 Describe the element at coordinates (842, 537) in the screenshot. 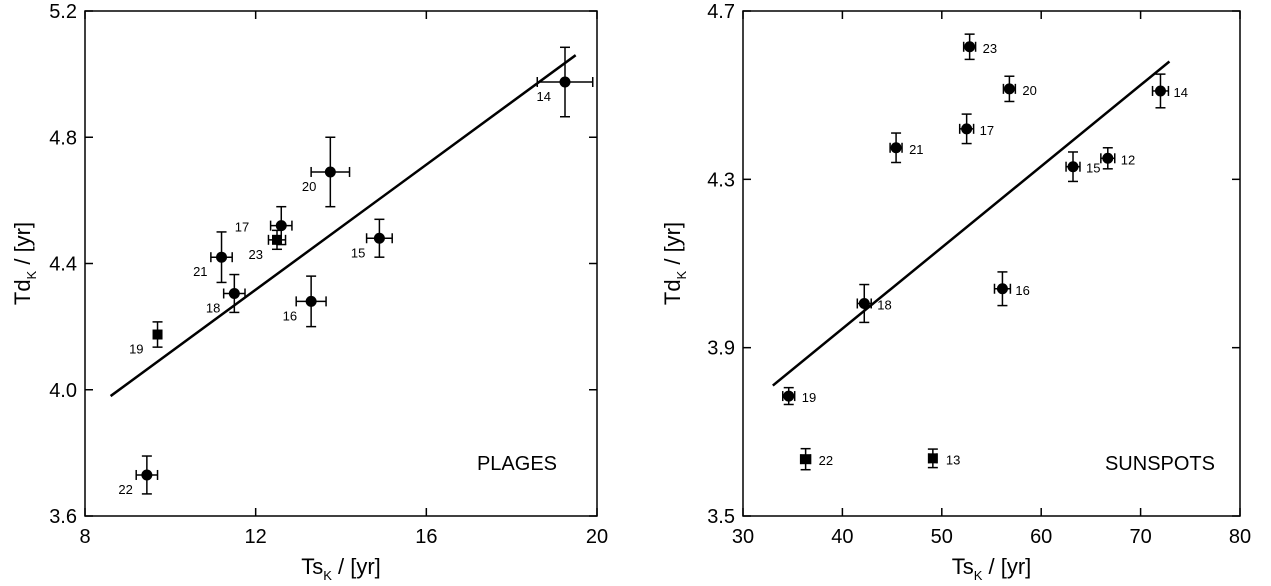

I see `x-tick-label: 40` at that location.